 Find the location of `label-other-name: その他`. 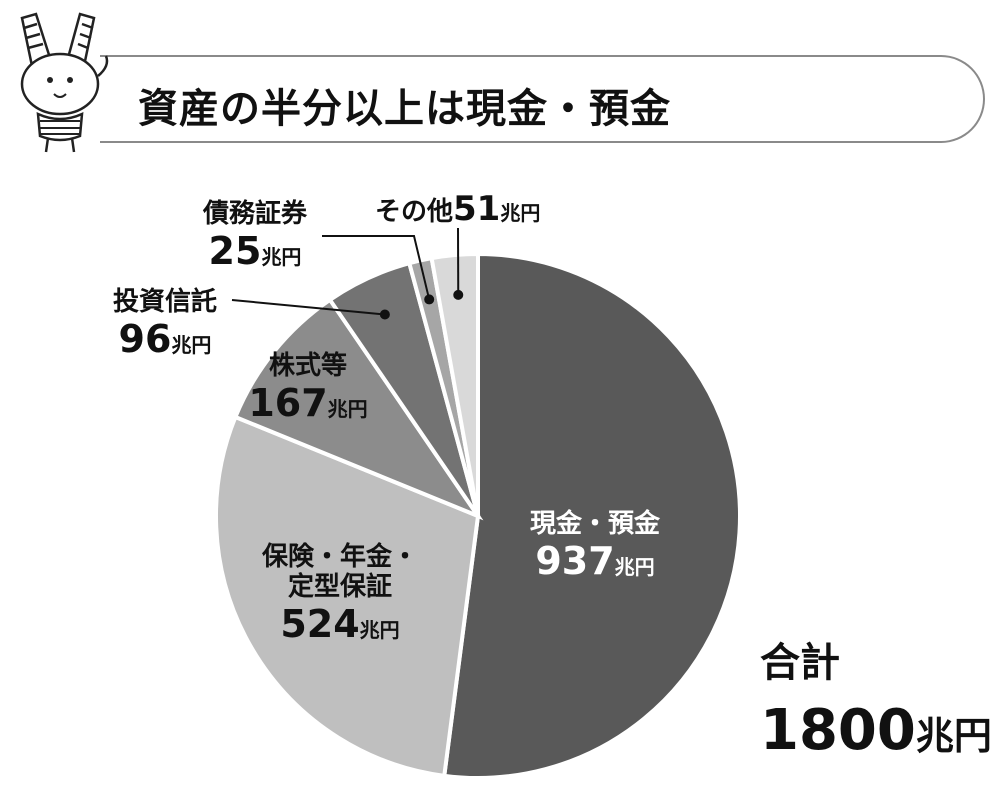

label-other-name: その他 is located at coordinates (414, 212).